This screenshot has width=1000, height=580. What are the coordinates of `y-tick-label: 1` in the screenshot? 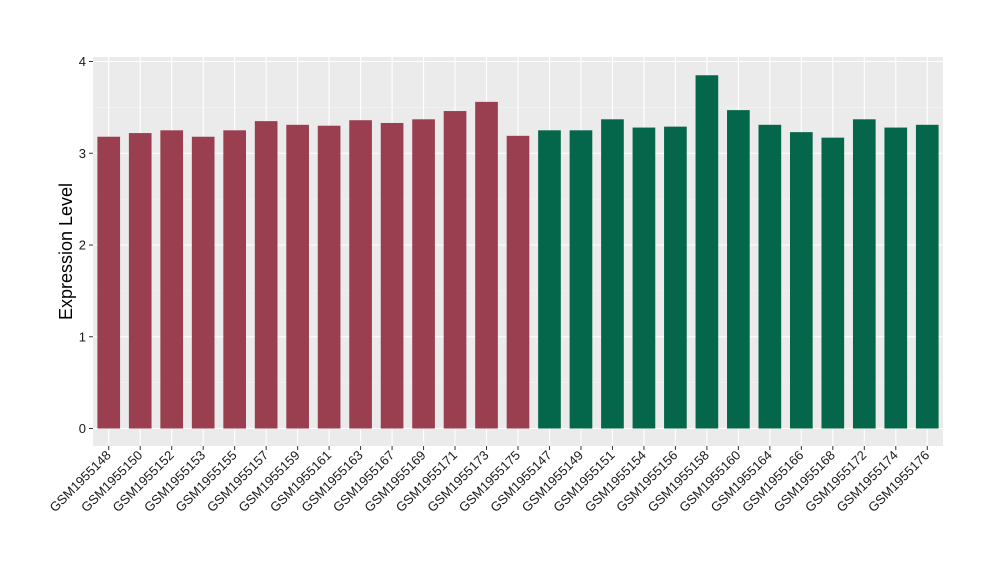 It's located at (82, 336).